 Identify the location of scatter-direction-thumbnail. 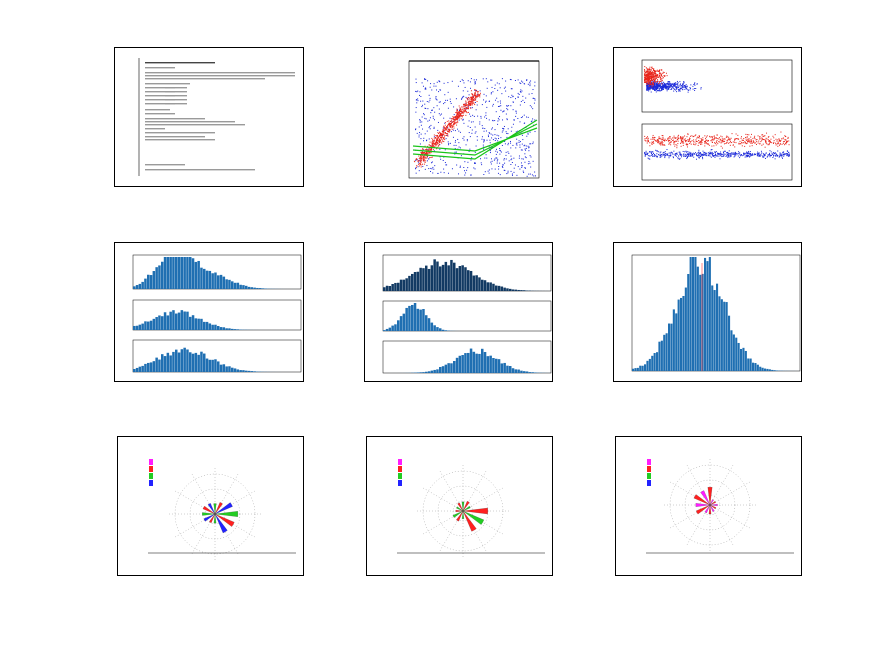
(707, 117).